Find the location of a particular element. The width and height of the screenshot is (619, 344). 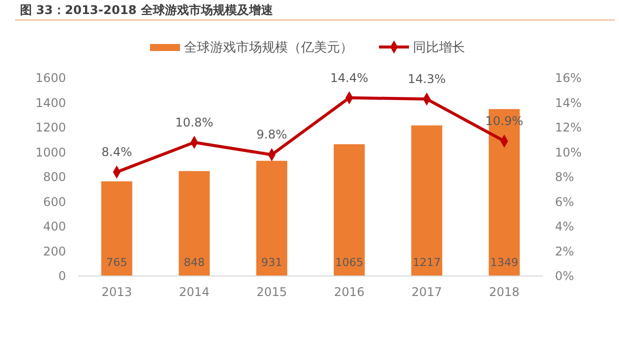

data-label: 10.8% is located at coordinates (194, 122).